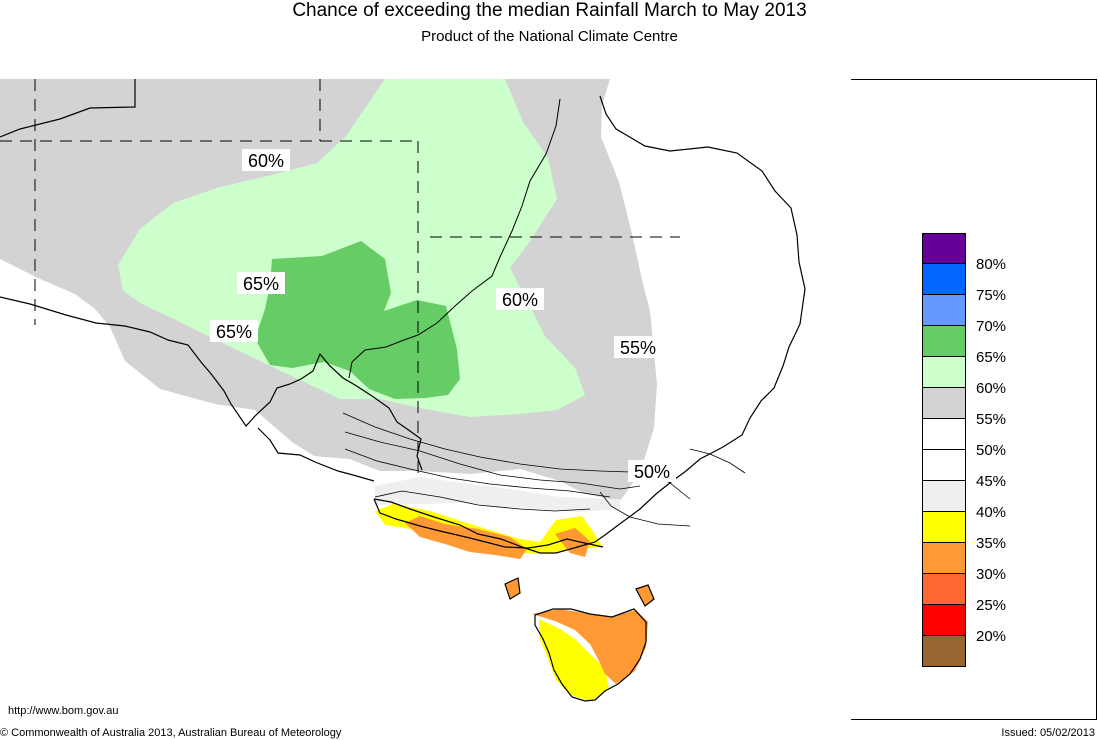 This screenshot has height=740, width=1099. Describe the element at coordinates (991, 264) in the screenshot. I see `legend-label-80: 80%` at that location.